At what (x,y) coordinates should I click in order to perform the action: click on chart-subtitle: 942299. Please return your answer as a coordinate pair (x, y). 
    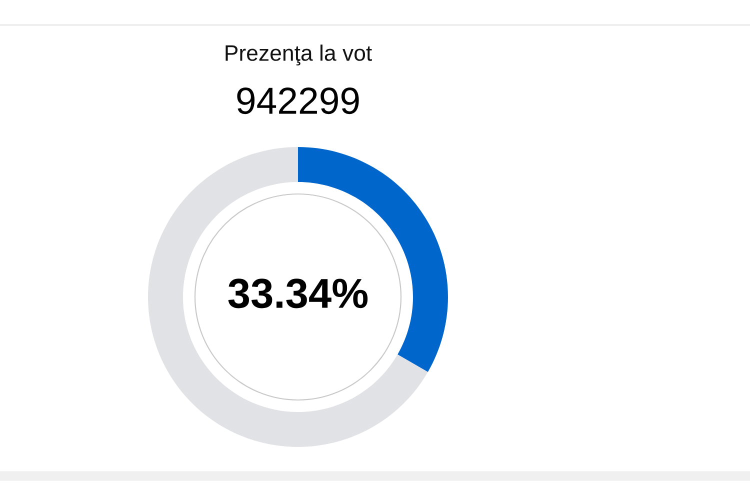
    Looking at the image, I should click on (298, 101).